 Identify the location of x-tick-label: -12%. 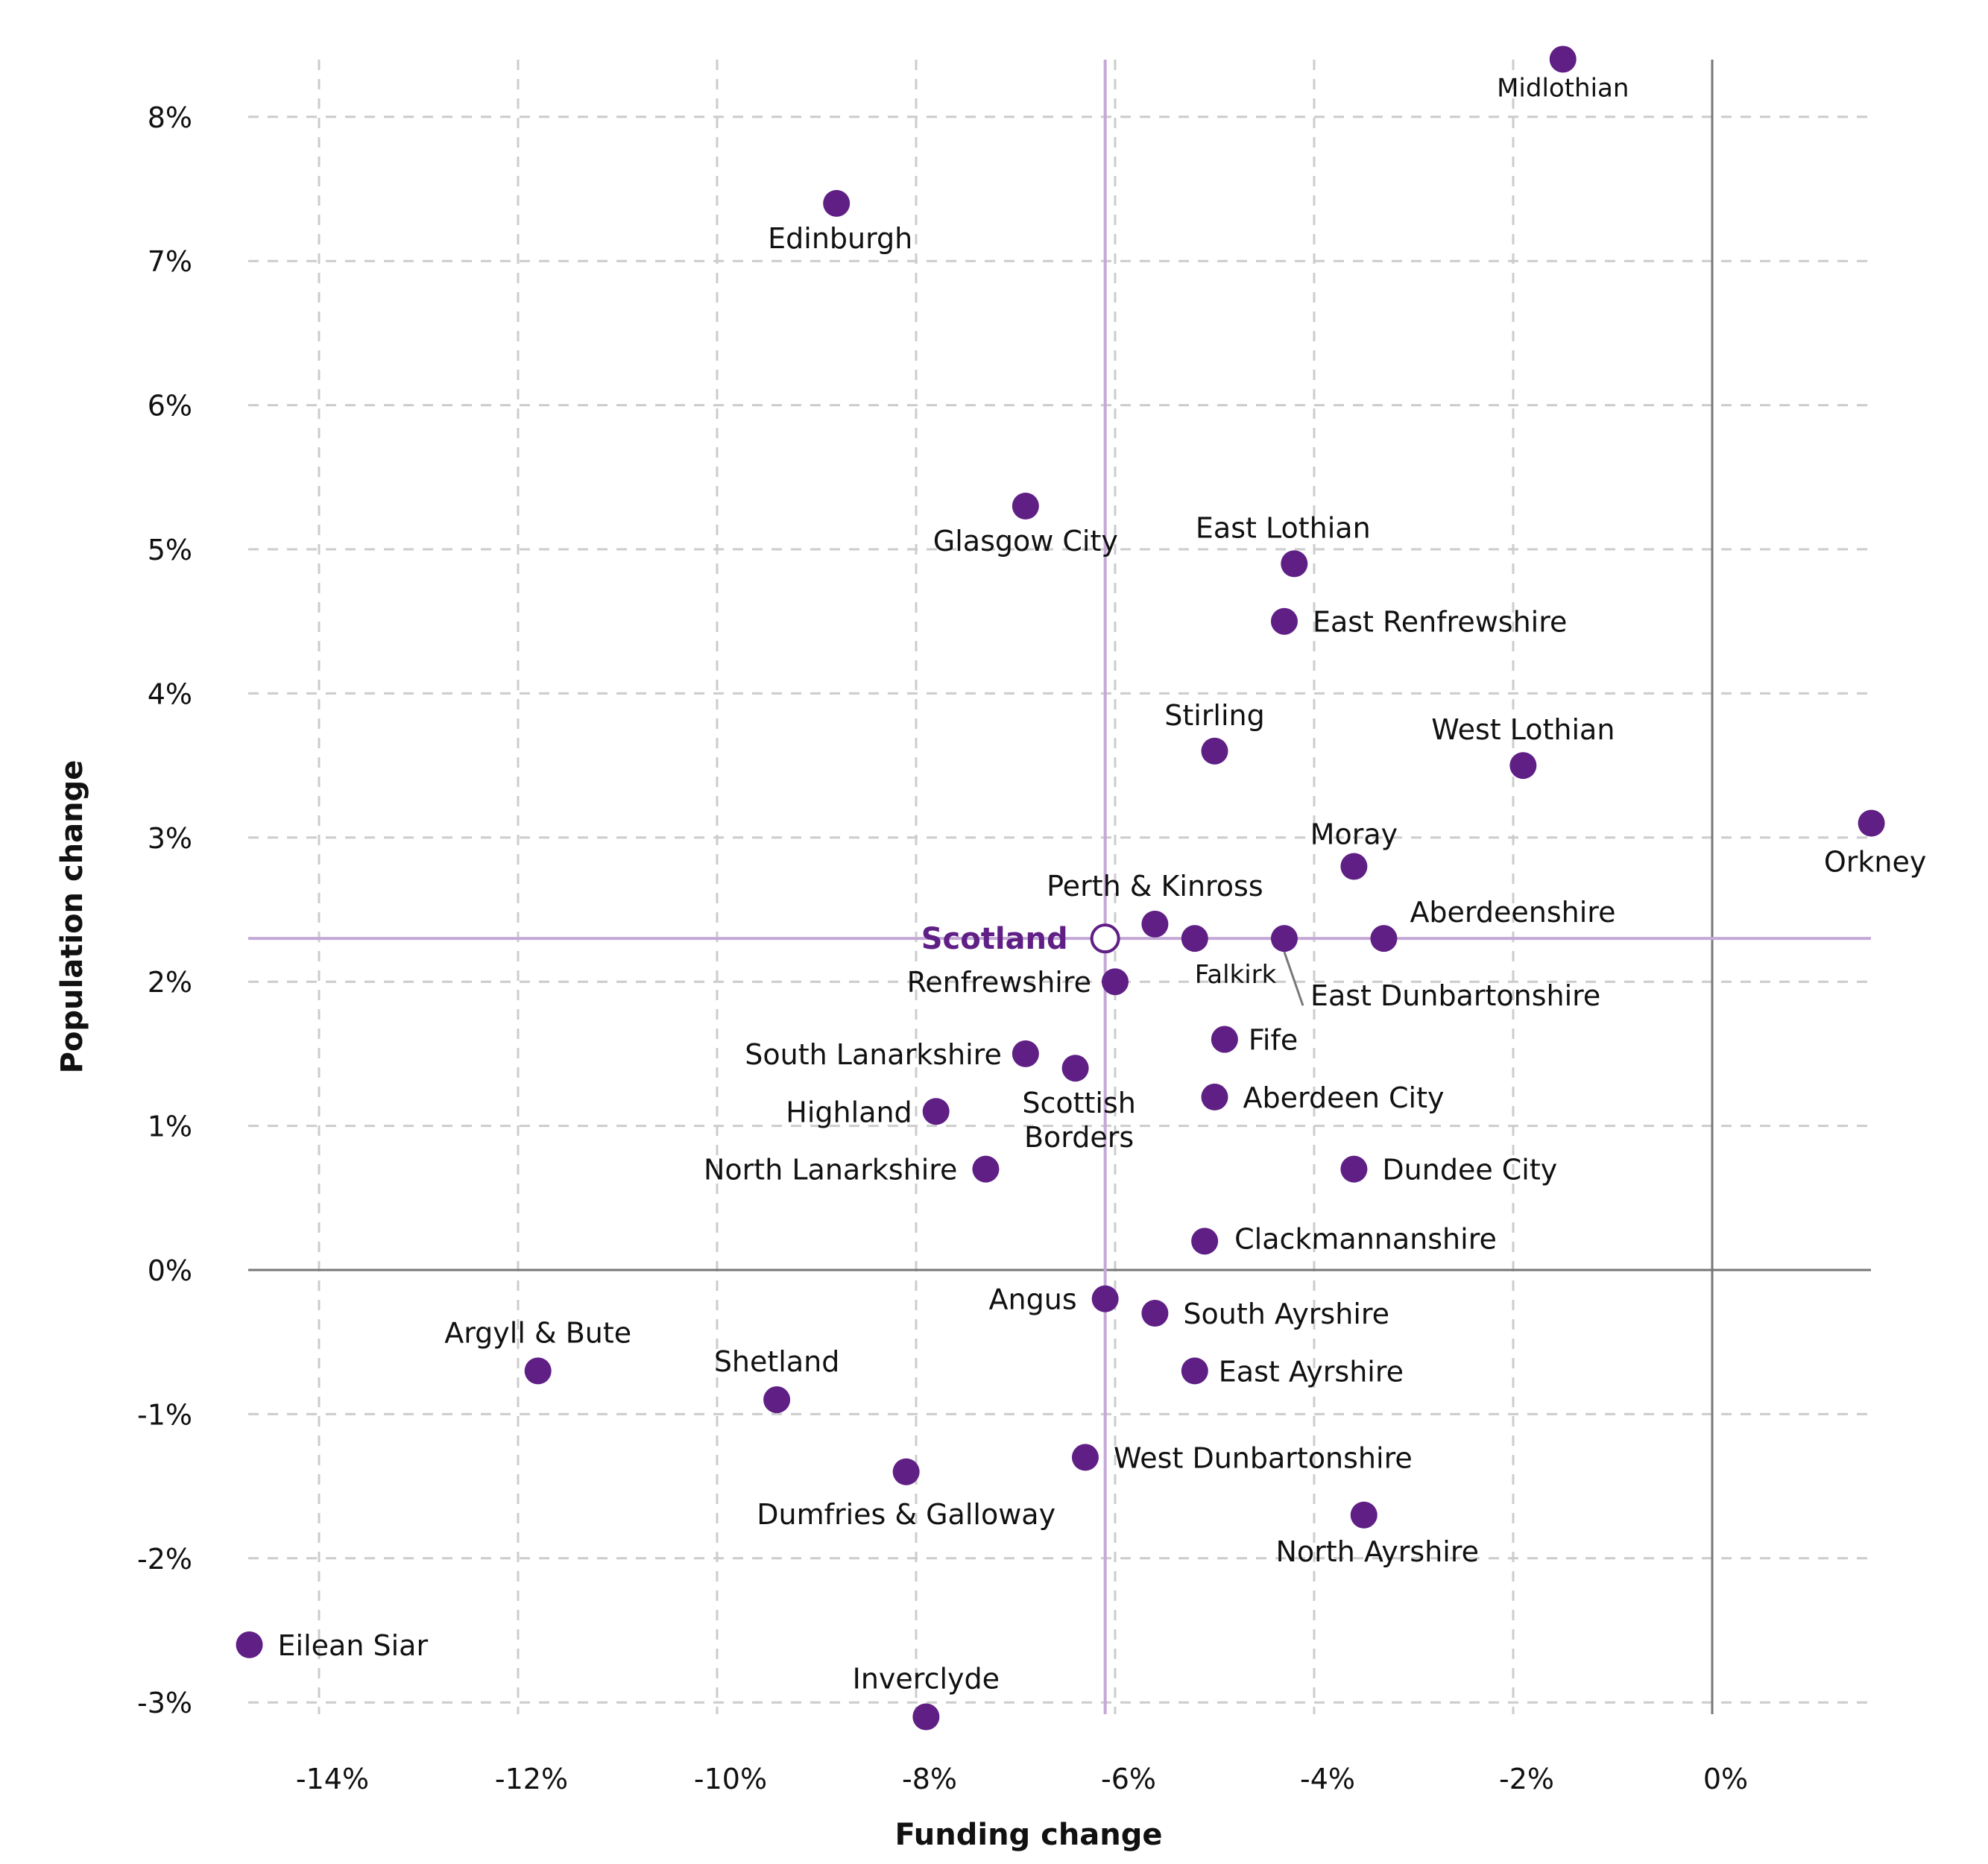
(532, 1779).